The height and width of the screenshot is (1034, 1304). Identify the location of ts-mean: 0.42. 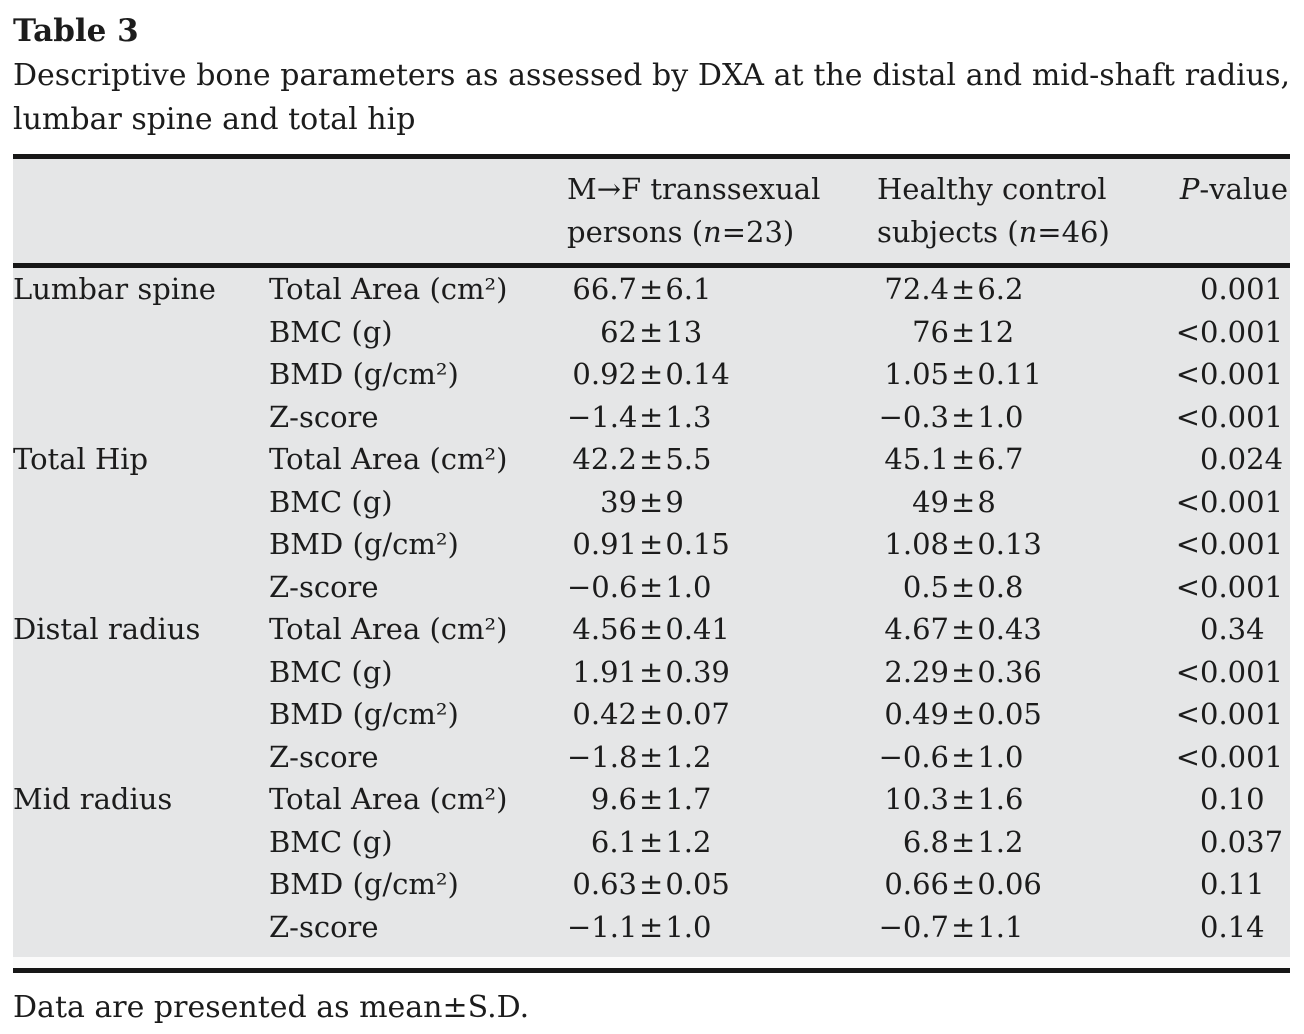
(604, 714).